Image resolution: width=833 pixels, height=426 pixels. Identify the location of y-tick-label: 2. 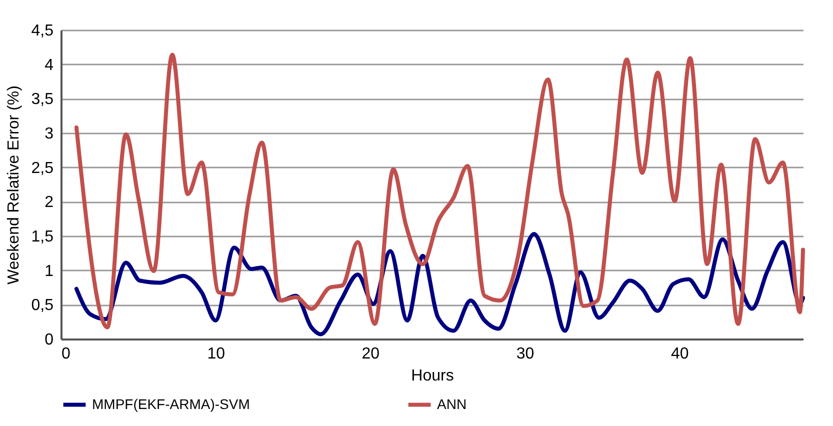
(49, 203).